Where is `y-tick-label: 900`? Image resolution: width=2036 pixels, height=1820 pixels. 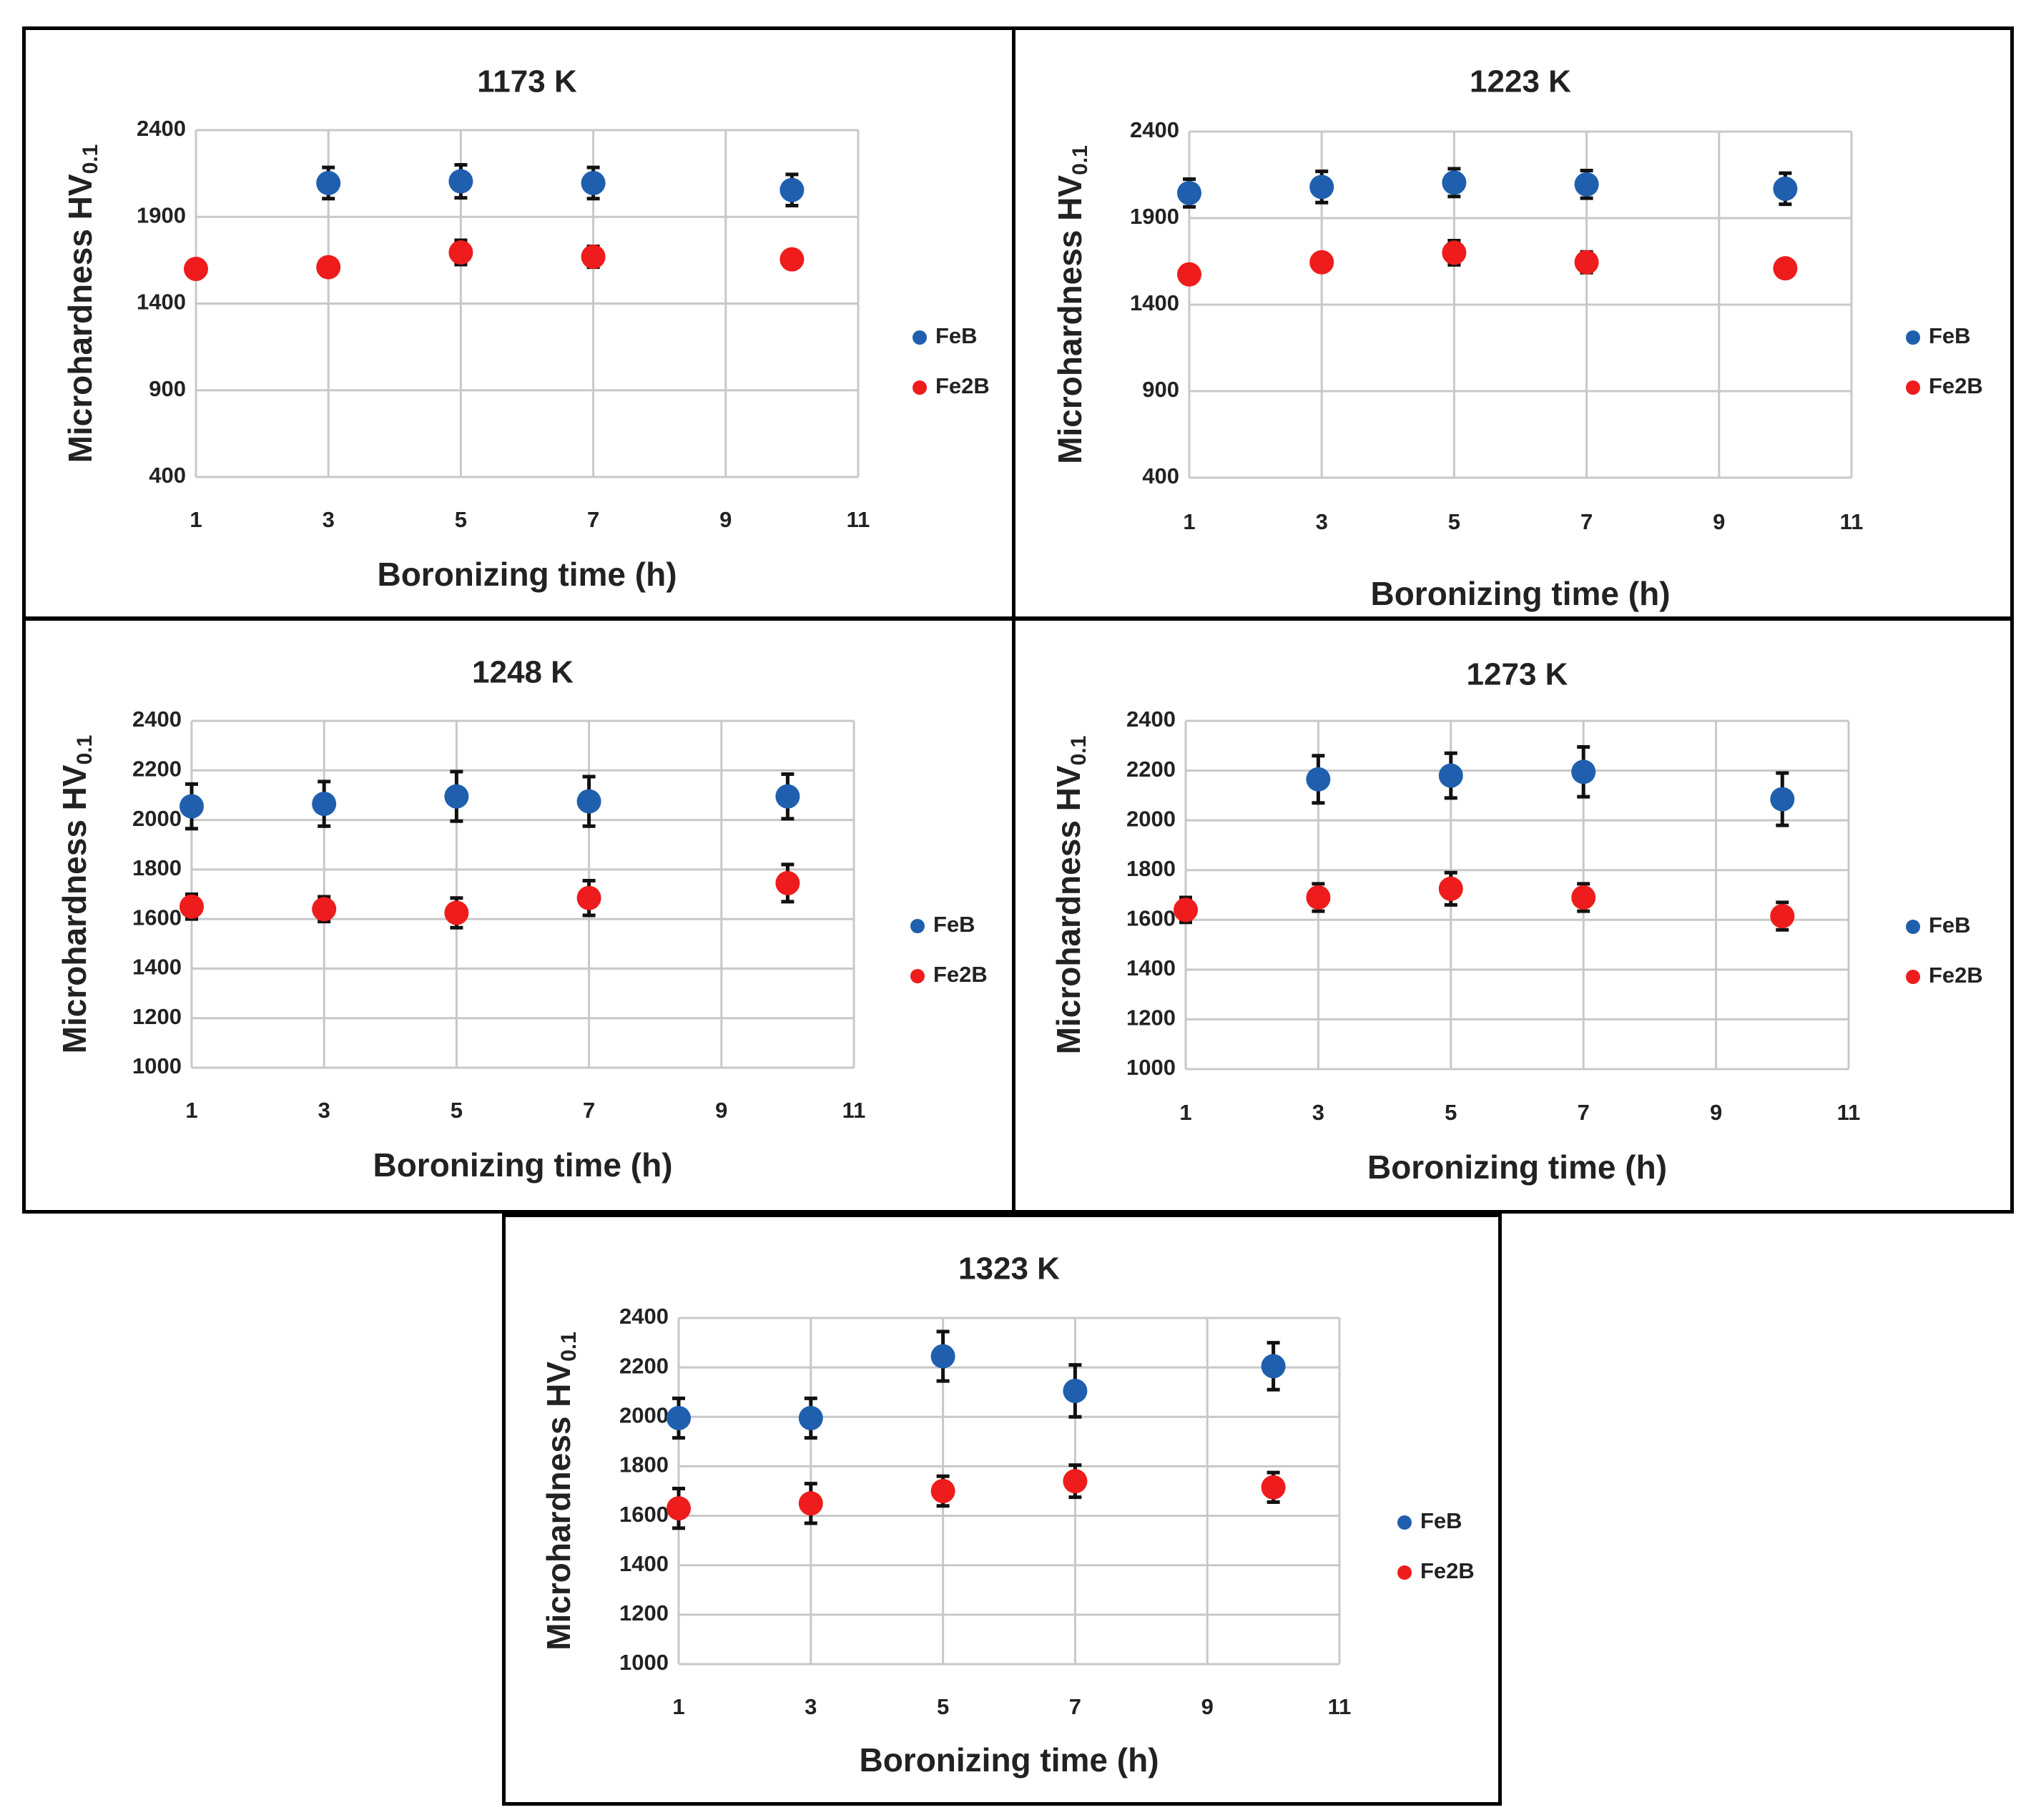
y-tick-label: 900 is located at coordinates (1161, 389).